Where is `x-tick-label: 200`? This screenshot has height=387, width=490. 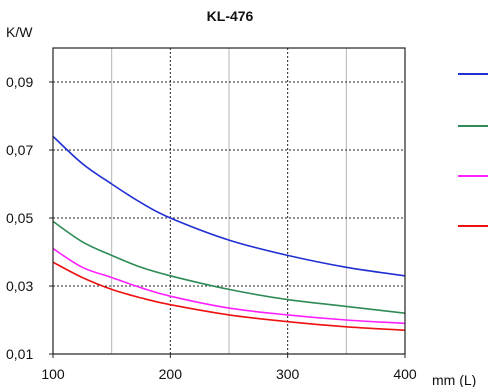
x-tick-label: 200 is located at coordinates (171, 374).